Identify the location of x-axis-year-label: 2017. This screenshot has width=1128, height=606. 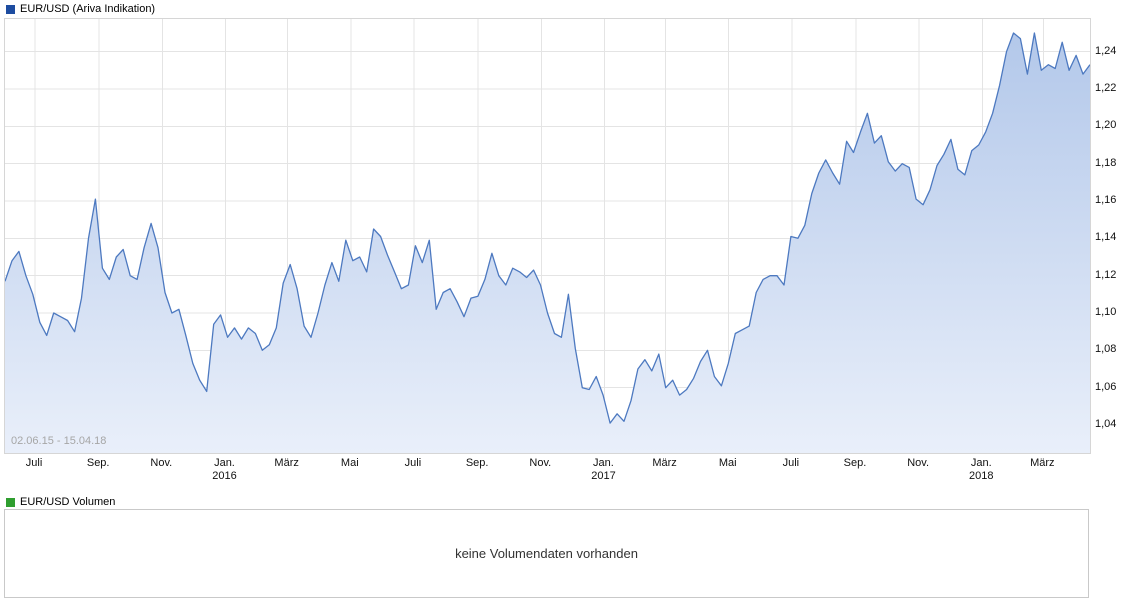
(603, 476).